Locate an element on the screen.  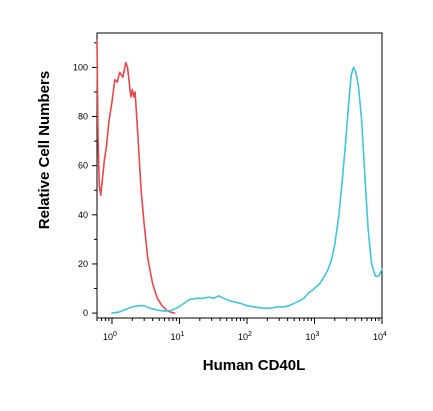
y-tick-label: 60 is located at coordinates (83, 166).